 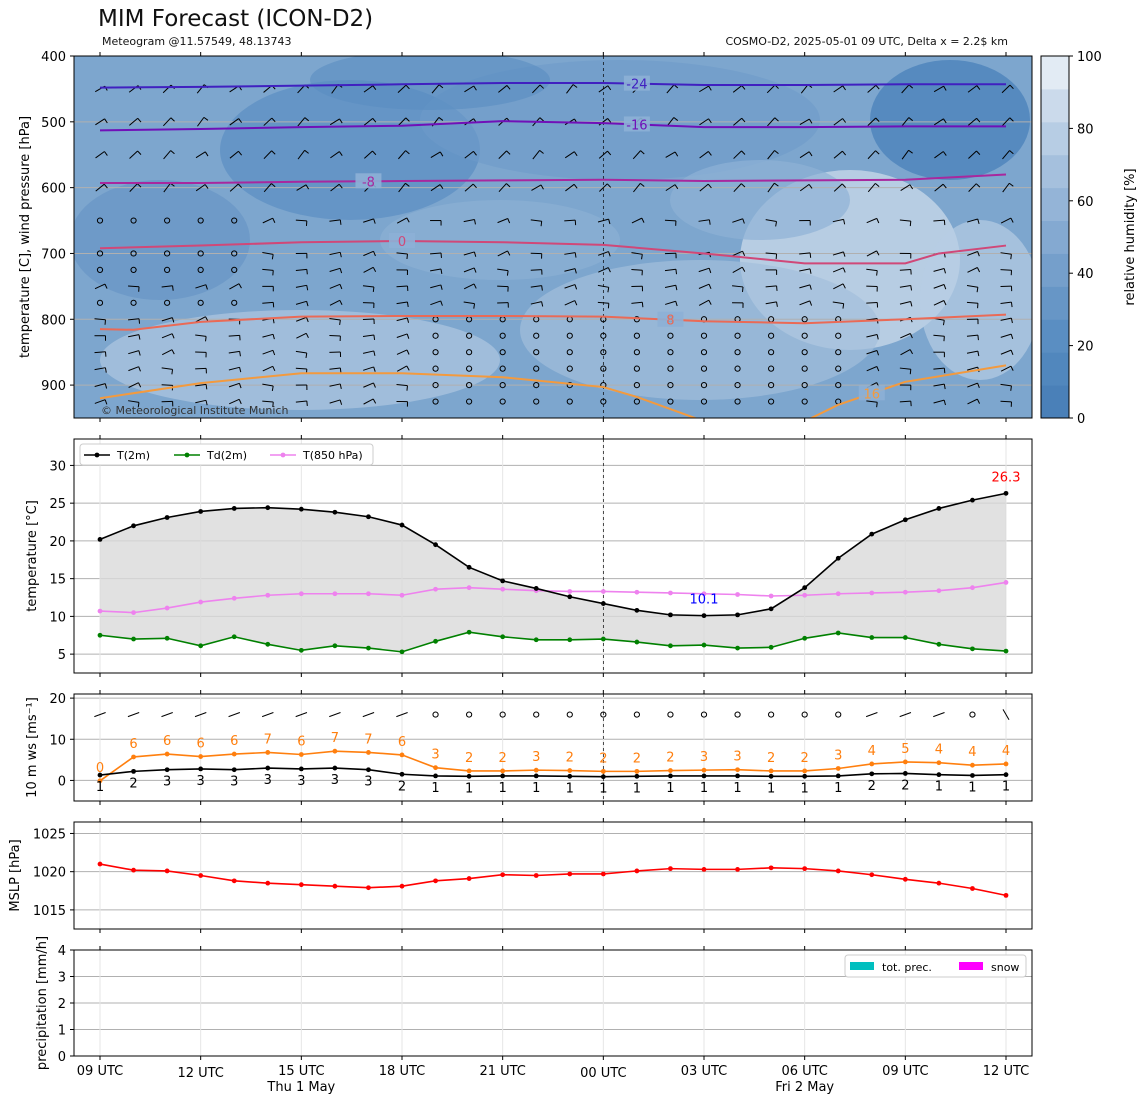 I want to click on ws-value-label: 3, so click(x=368, y=782).